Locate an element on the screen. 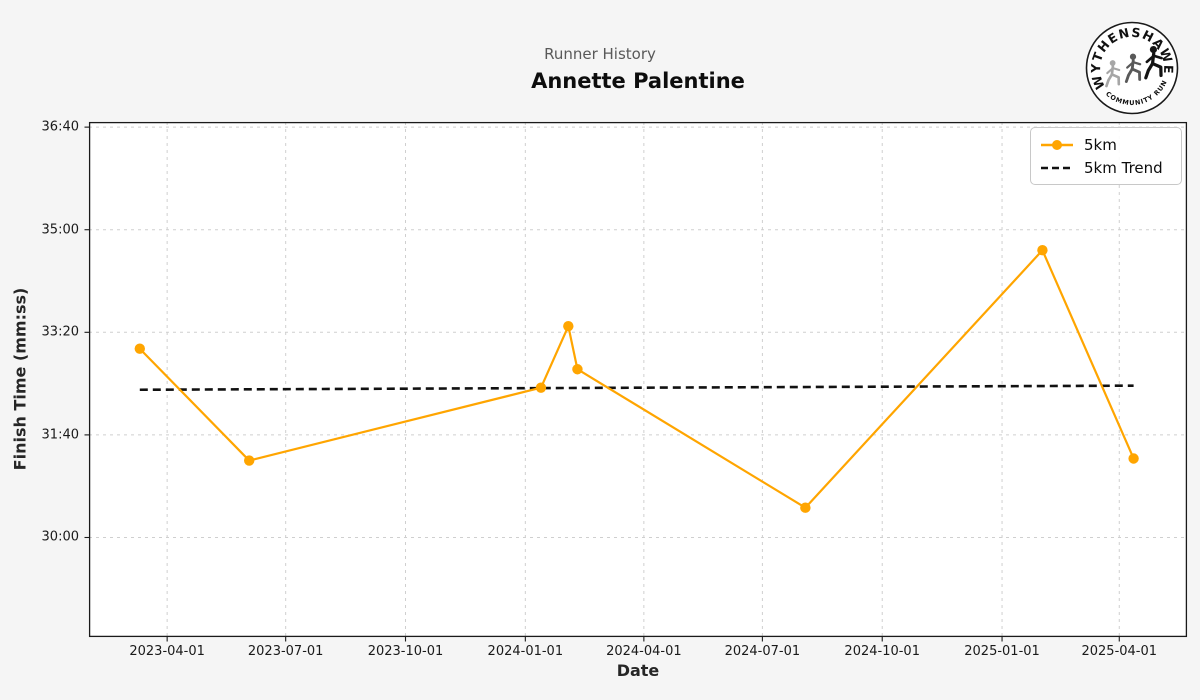  y-tick-label: 31:40 is located at coordinates (60, 435).